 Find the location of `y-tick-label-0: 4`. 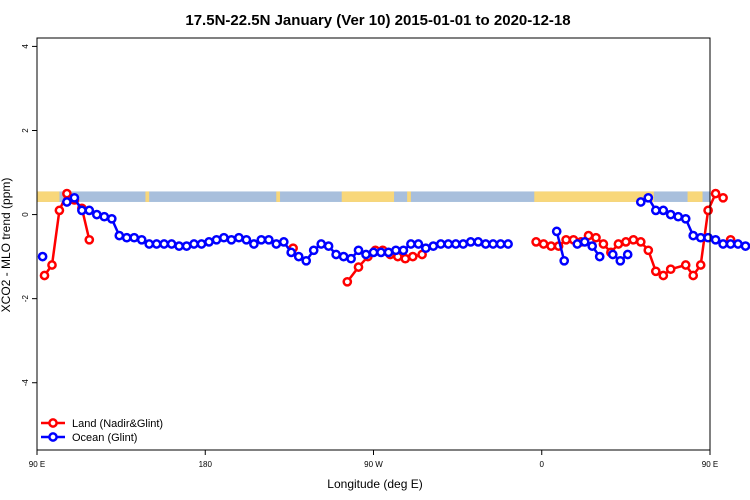

y-tick-label-0: 4 is located at coordinates (25, 46).